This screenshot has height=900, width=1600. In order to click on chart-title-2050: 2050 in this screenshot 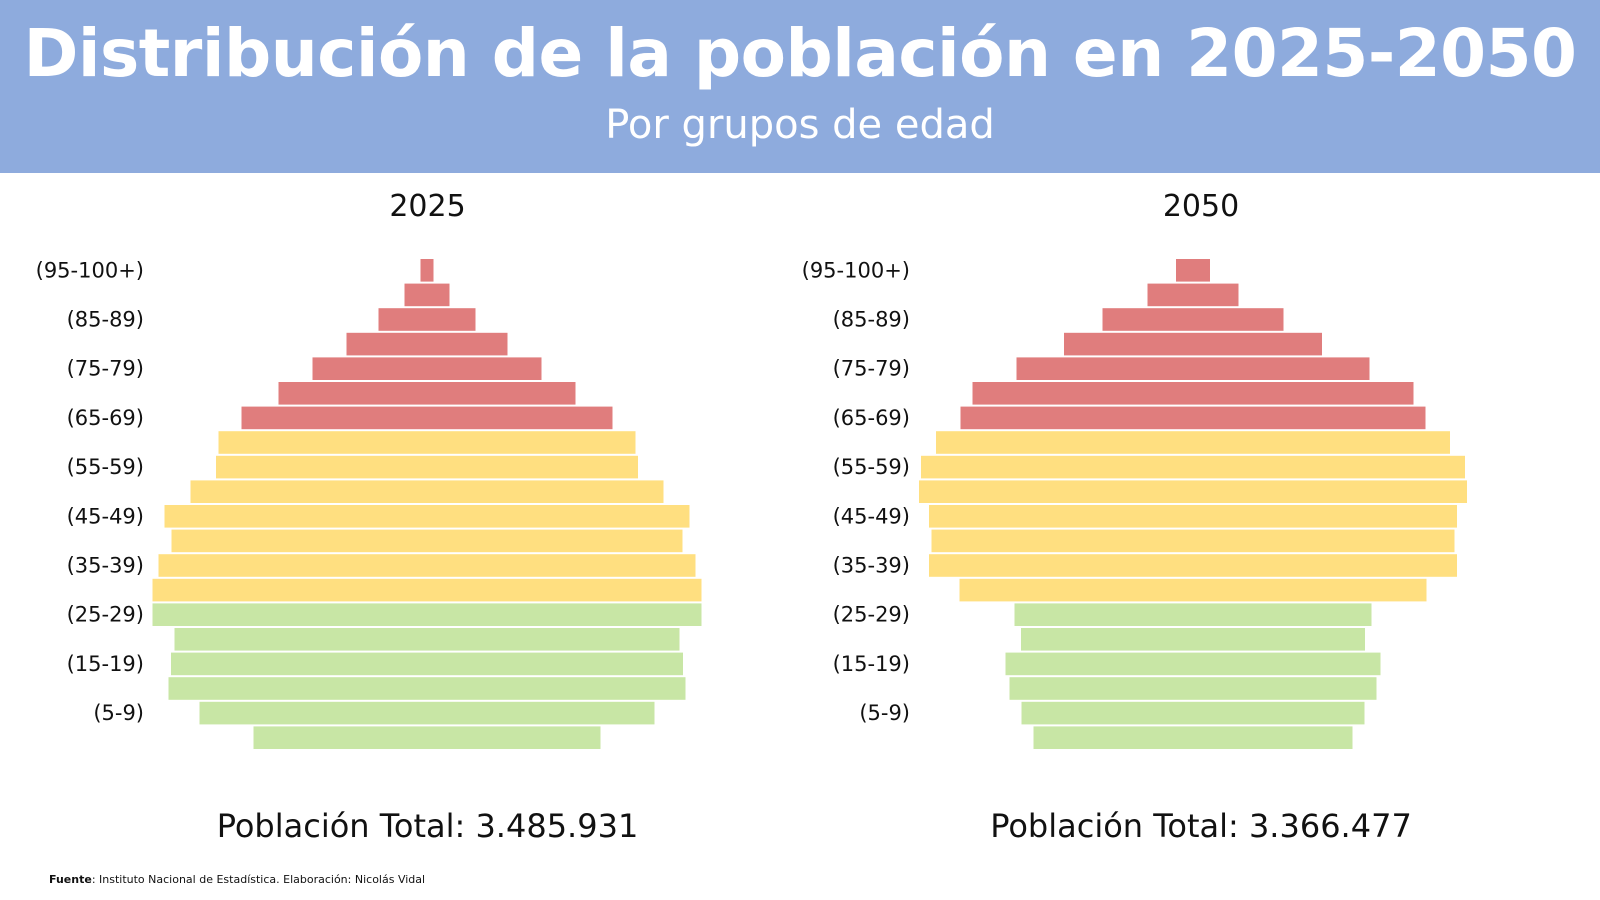, I will do `click(1201, 206)`.